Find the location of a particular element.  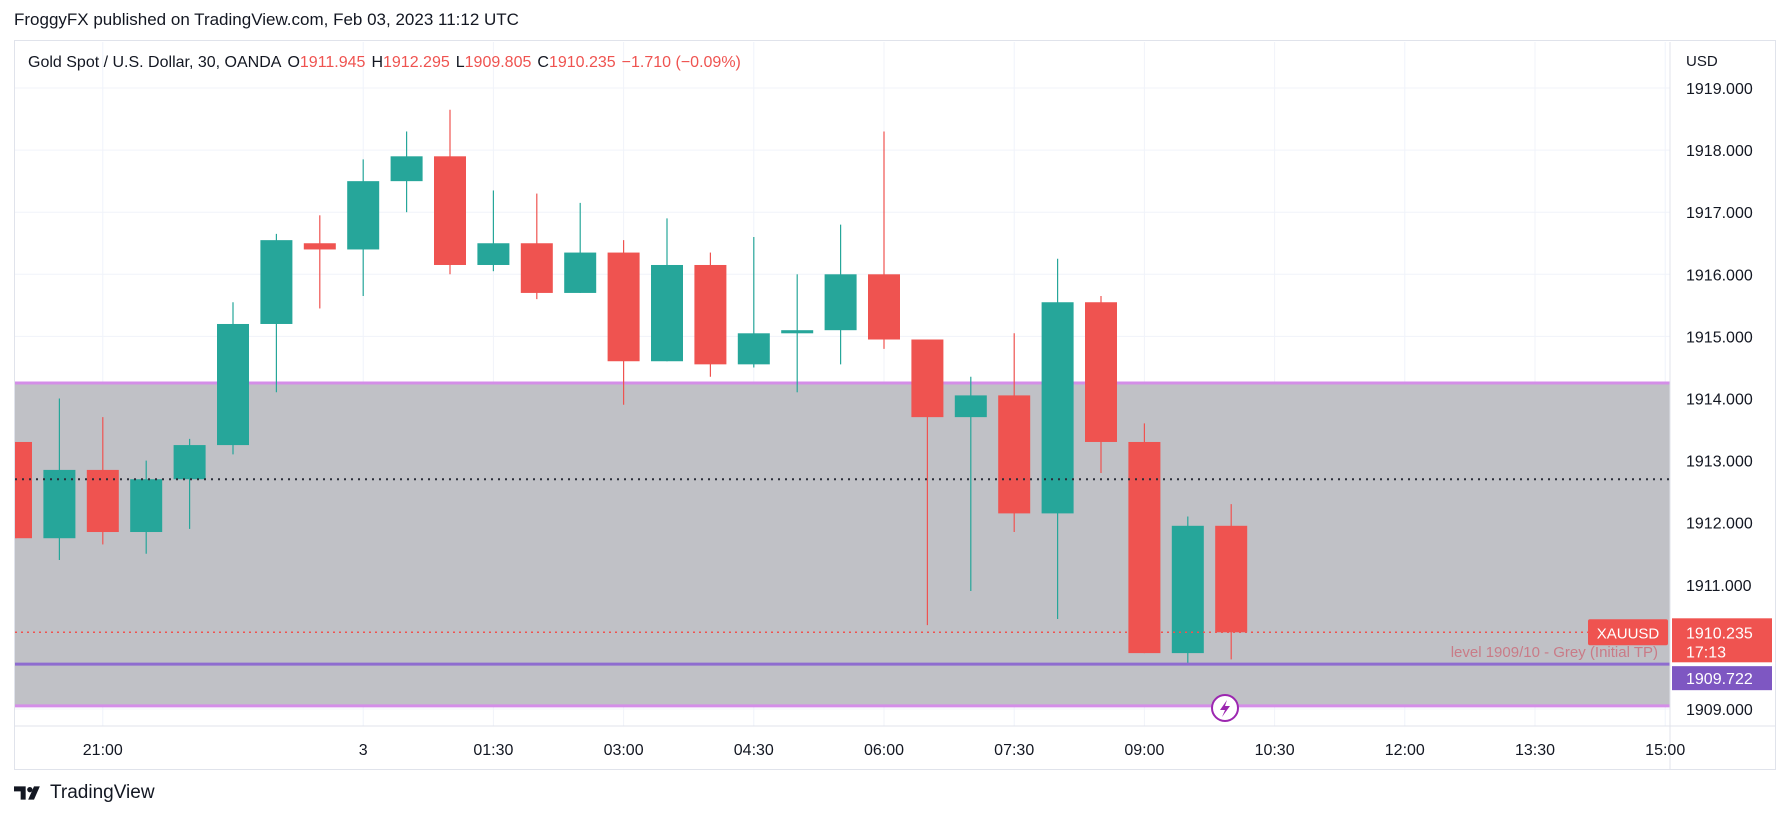

symbol-tag-bg is located at coordinates (1628, 632).